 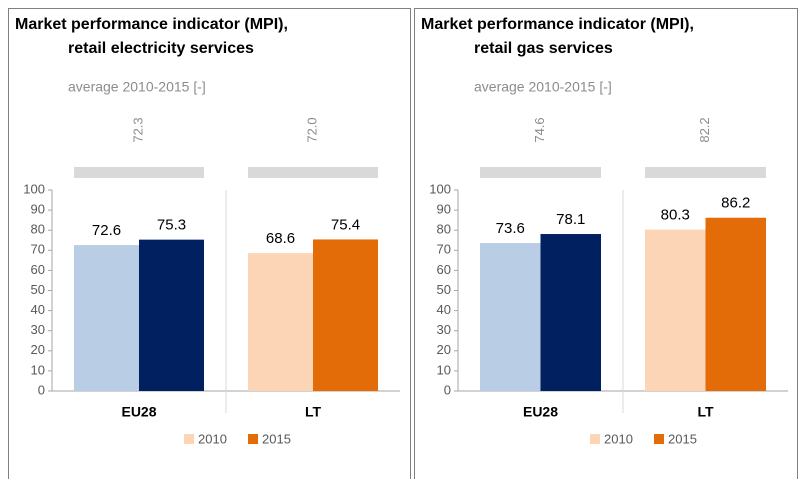 I want to click on chart-title: retail electricity services, so click(x=161, y=48).